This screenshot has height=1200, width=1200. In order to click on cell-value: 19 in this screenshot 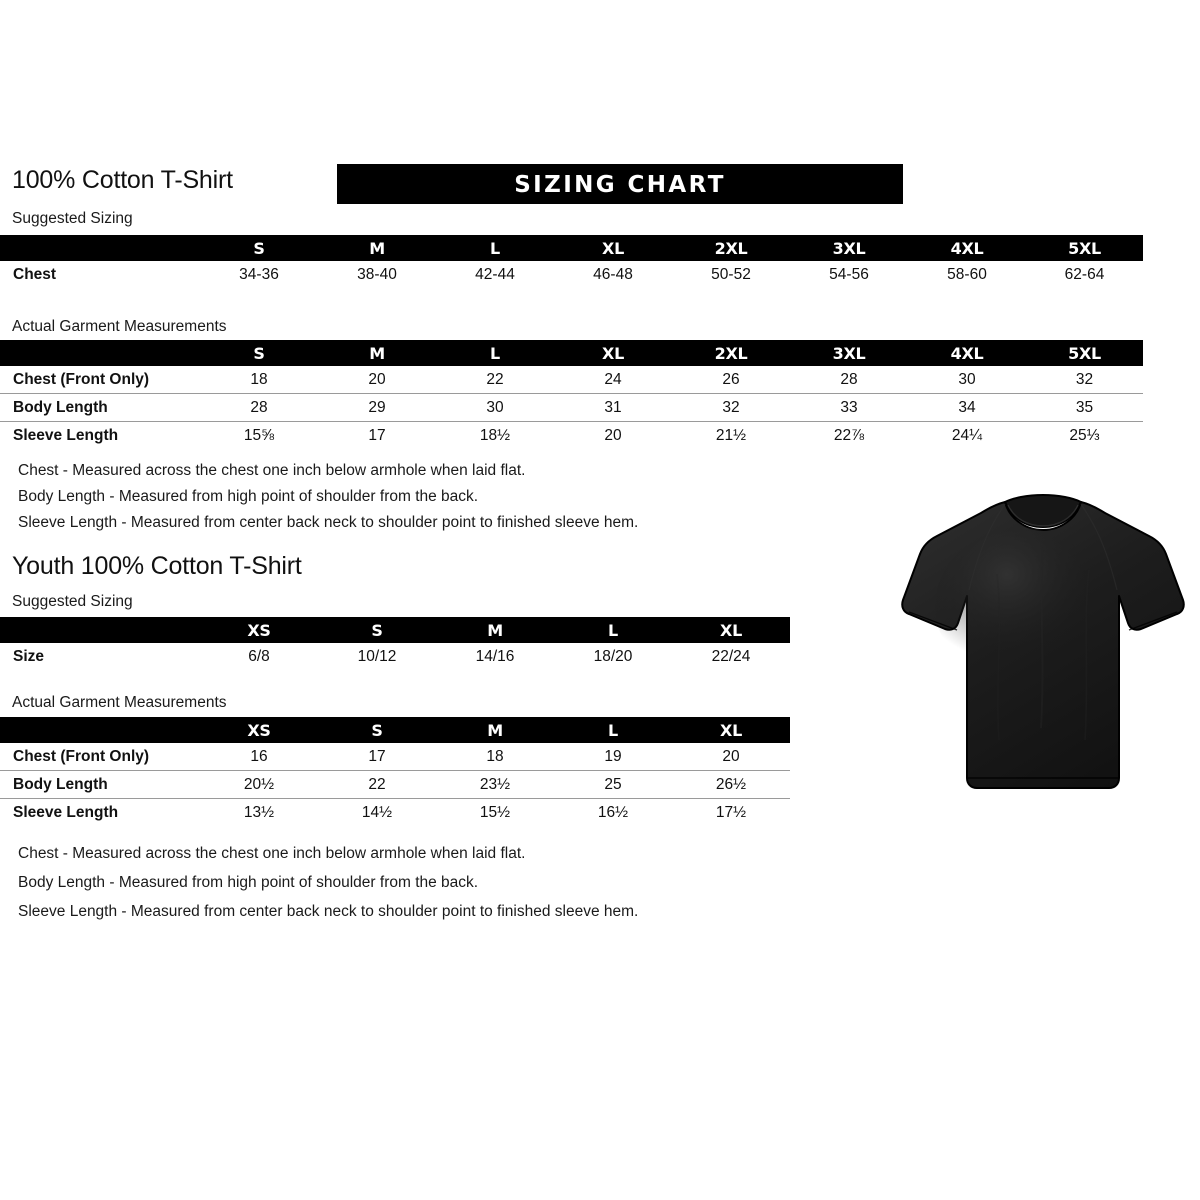, I will do `click(613, 756)`.